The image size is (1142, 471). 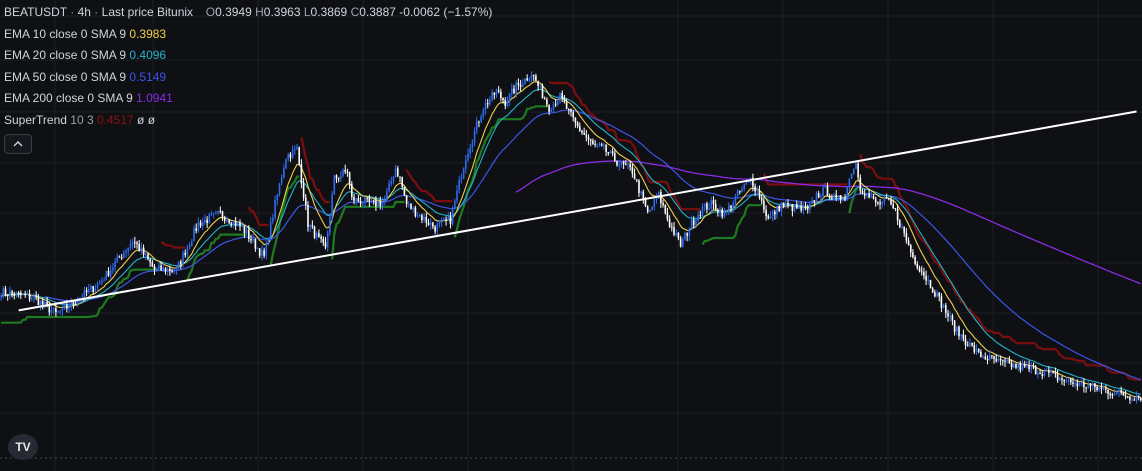 What do you see at coordinates (248, 78) in the screenshot?
I see `indicator-ema50: EMA 50 close 0 SMA 9 0.5149` at bounding box center [248, 78].